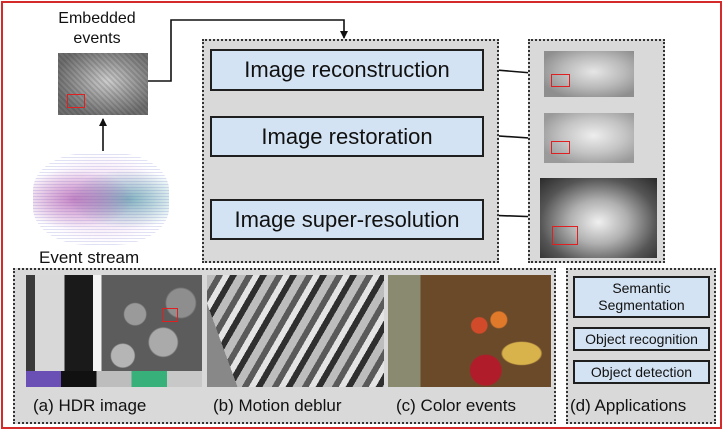 The height and width of the screenshot is (430, 723). What do you see at coordinates (347, 70) in the screenshot?
I see `image-reconstruction-box: Image reconstruction` at bounding box center [347, 70].